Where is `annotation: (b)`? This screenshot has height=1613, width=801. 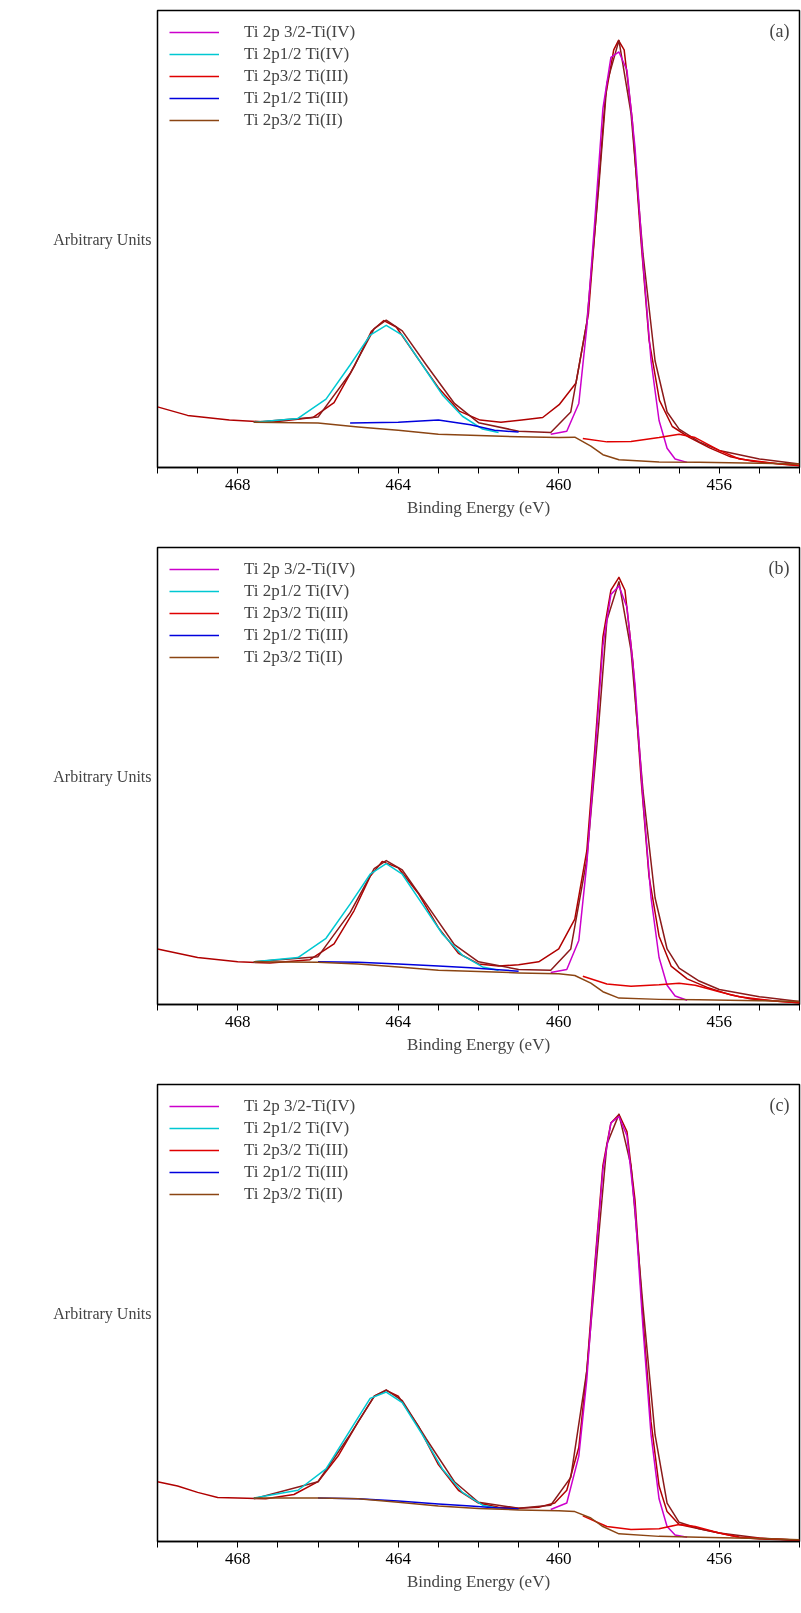
annotation: (b) is located at coordinates (779, 568).